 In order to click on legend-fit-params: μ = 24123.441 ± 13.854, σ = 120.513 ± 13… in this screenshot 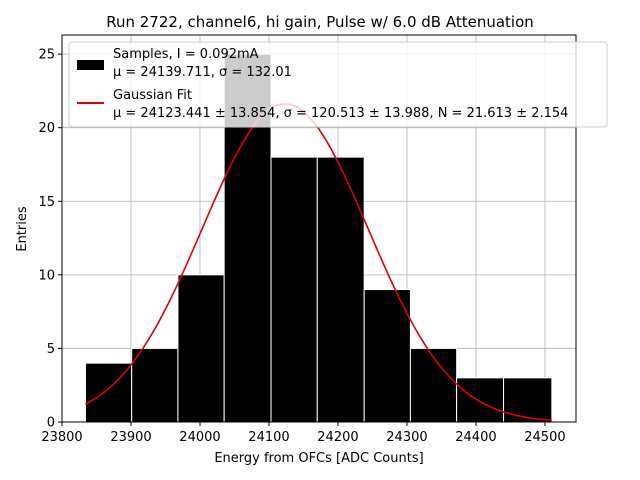, I will do `click(340, 113)`.